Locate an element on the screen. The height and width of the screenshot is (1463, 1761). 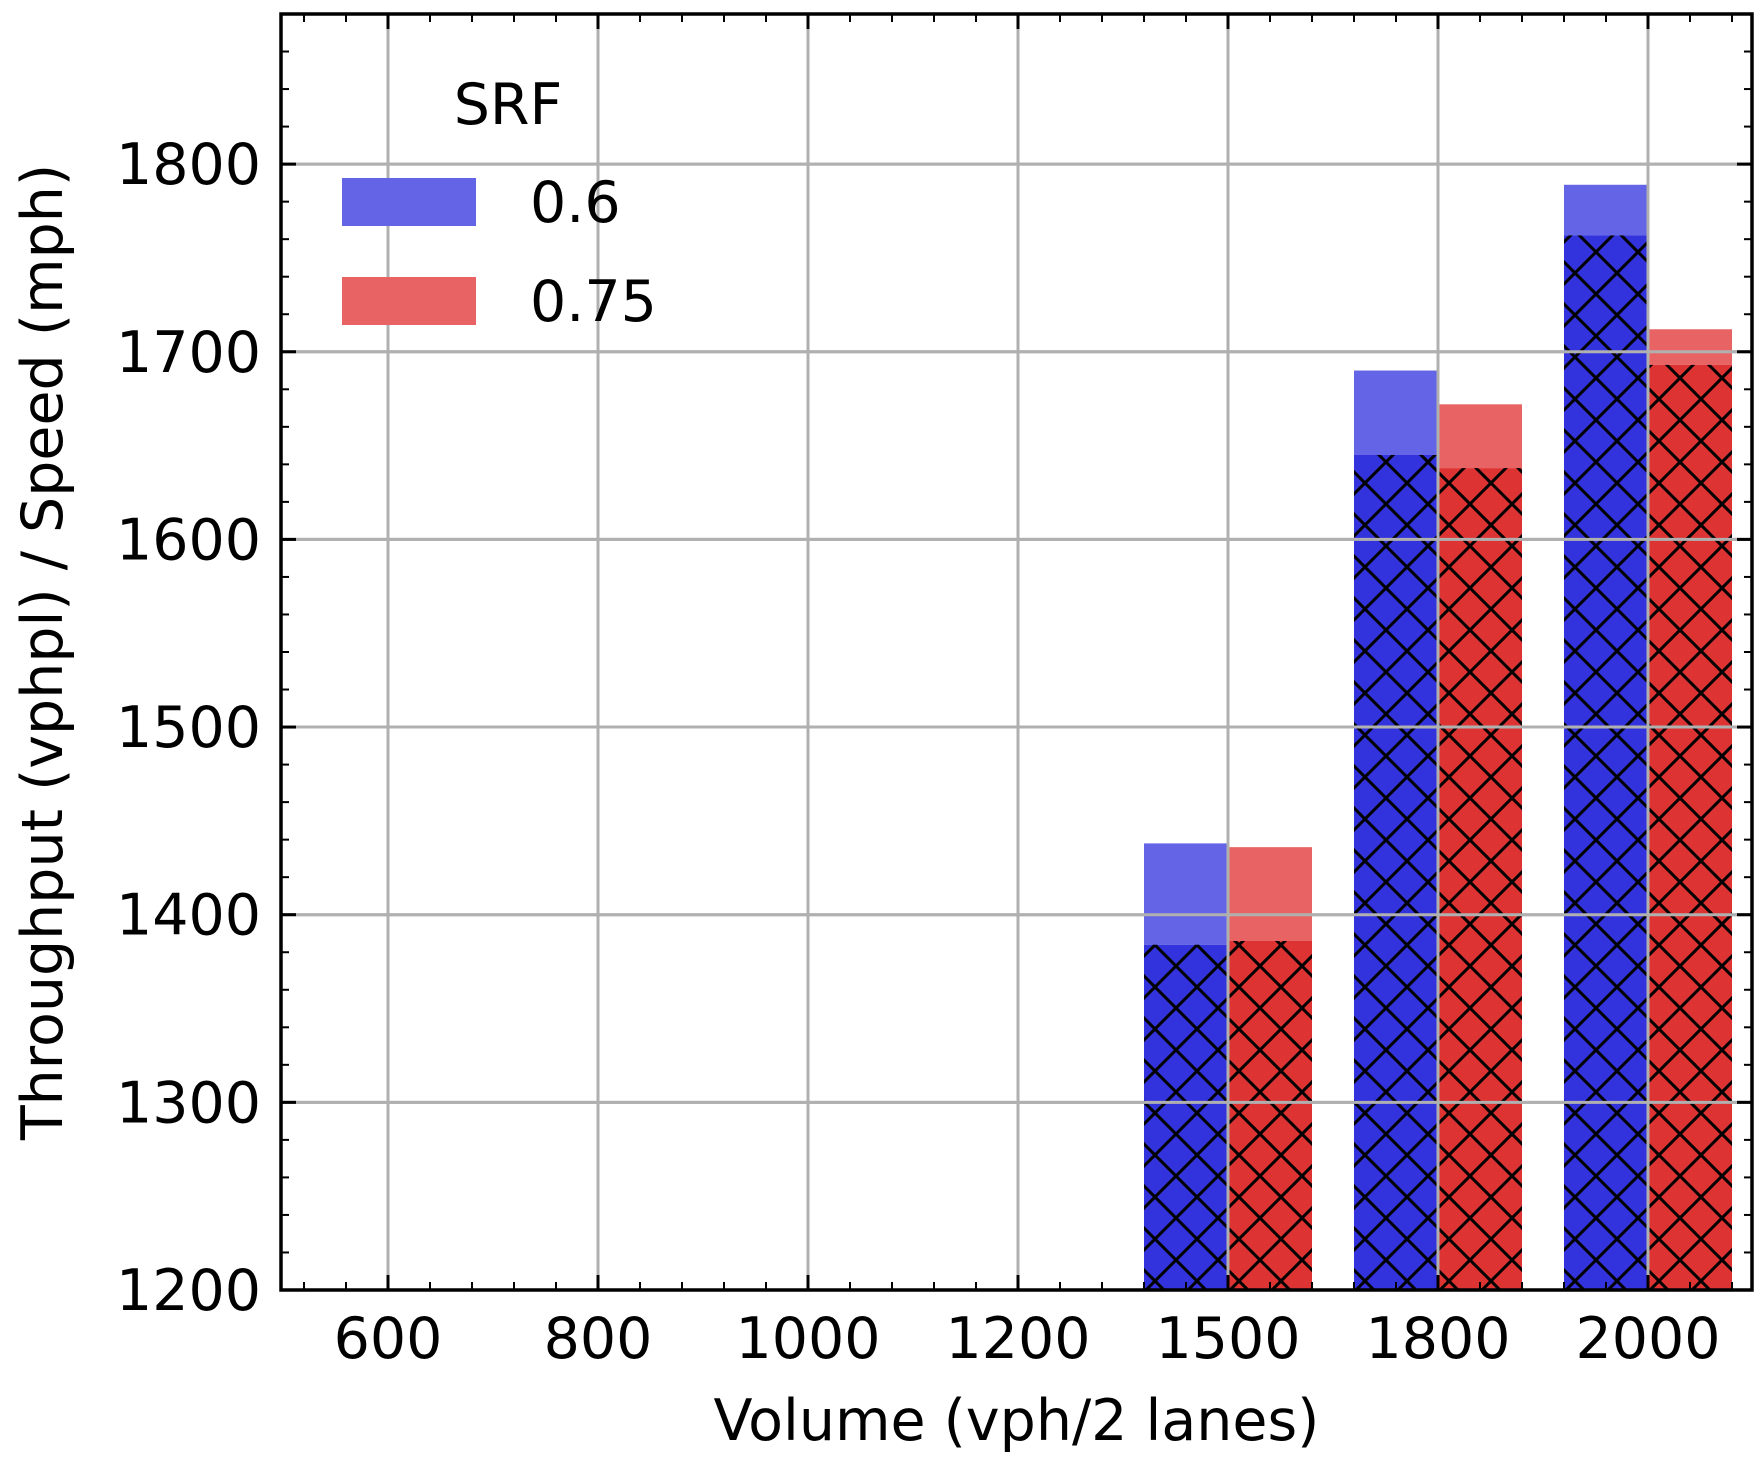
y-tick-label: 1400 is located at coordinates (188, 916).